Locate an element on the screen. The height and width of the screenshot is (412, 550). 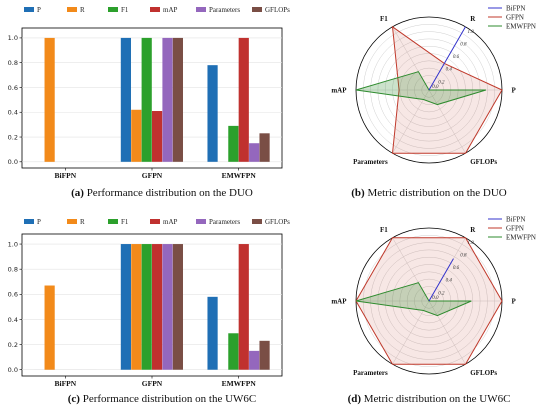
radar-axis-label: F1 is located at coordinates (384, 19).